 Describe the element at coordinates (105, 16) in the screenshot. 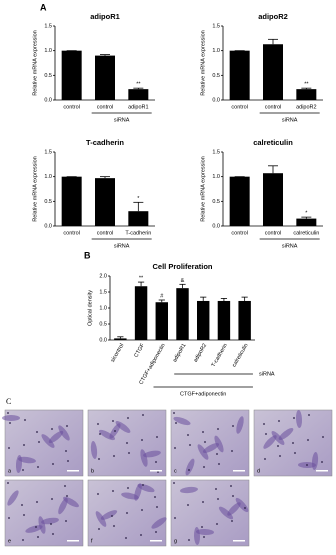

I see `chart-title: adipoR1` at that location.